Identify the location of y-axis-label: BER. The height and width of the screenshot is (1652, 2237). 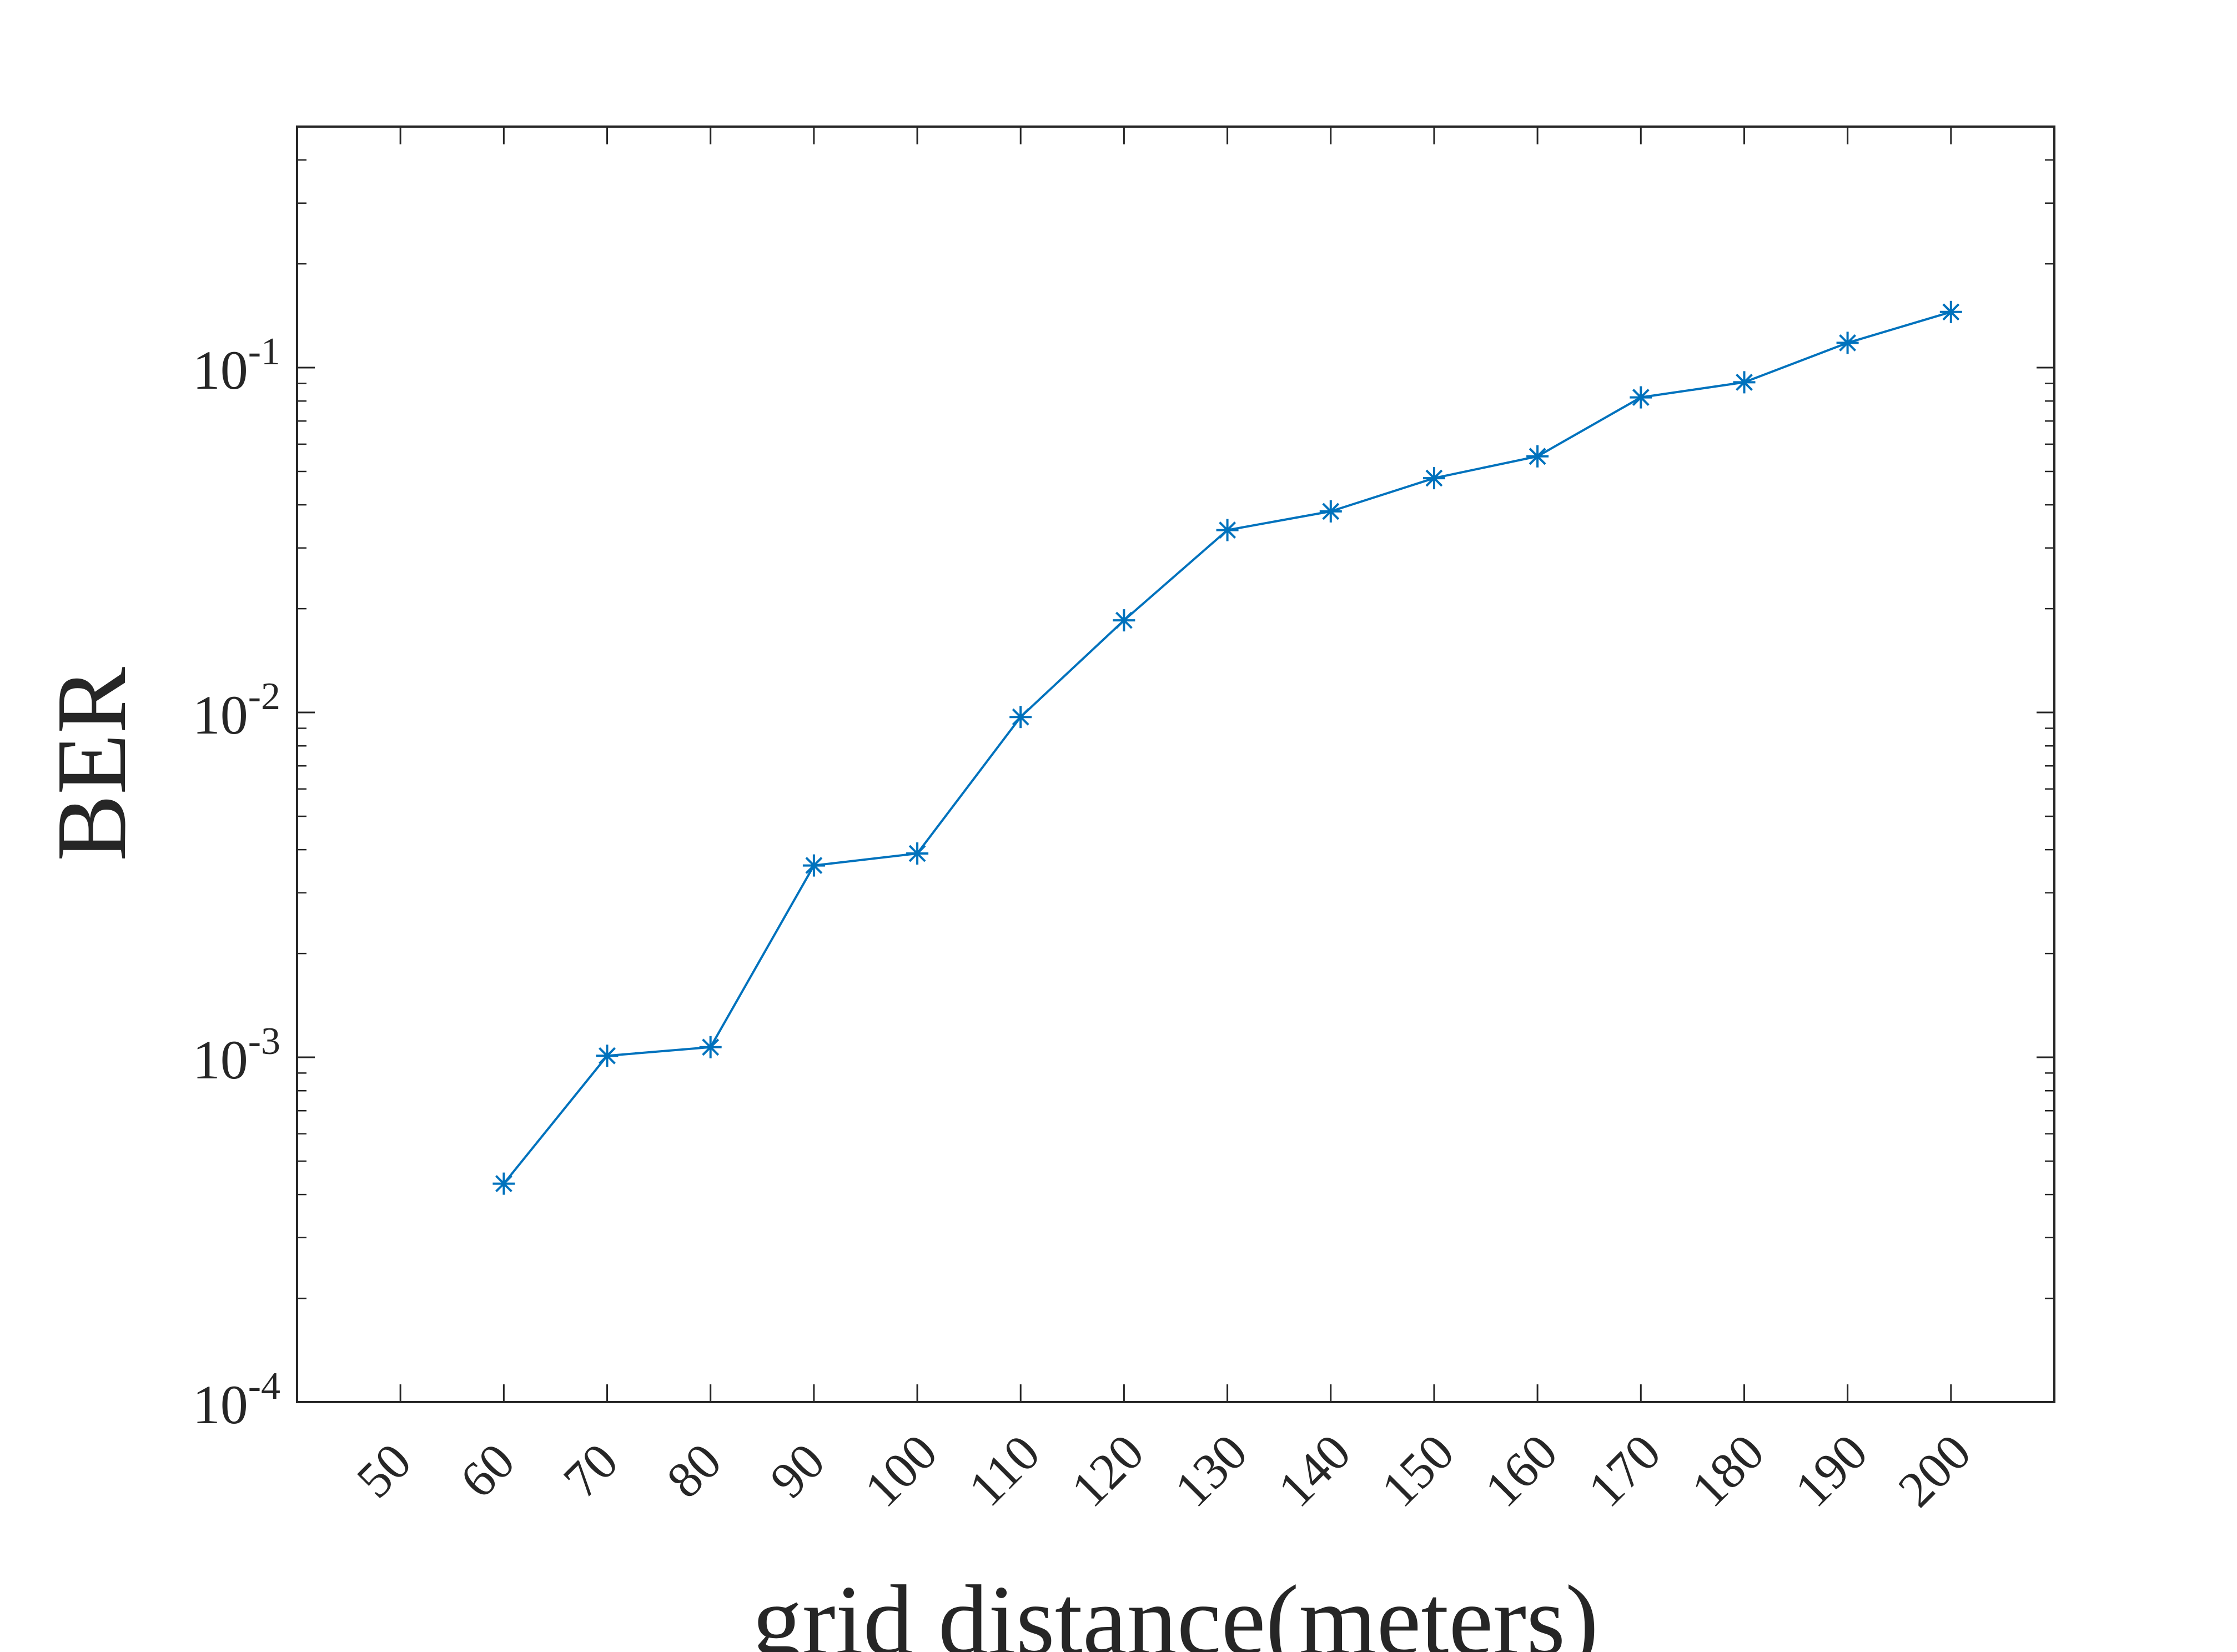
(91, 764).